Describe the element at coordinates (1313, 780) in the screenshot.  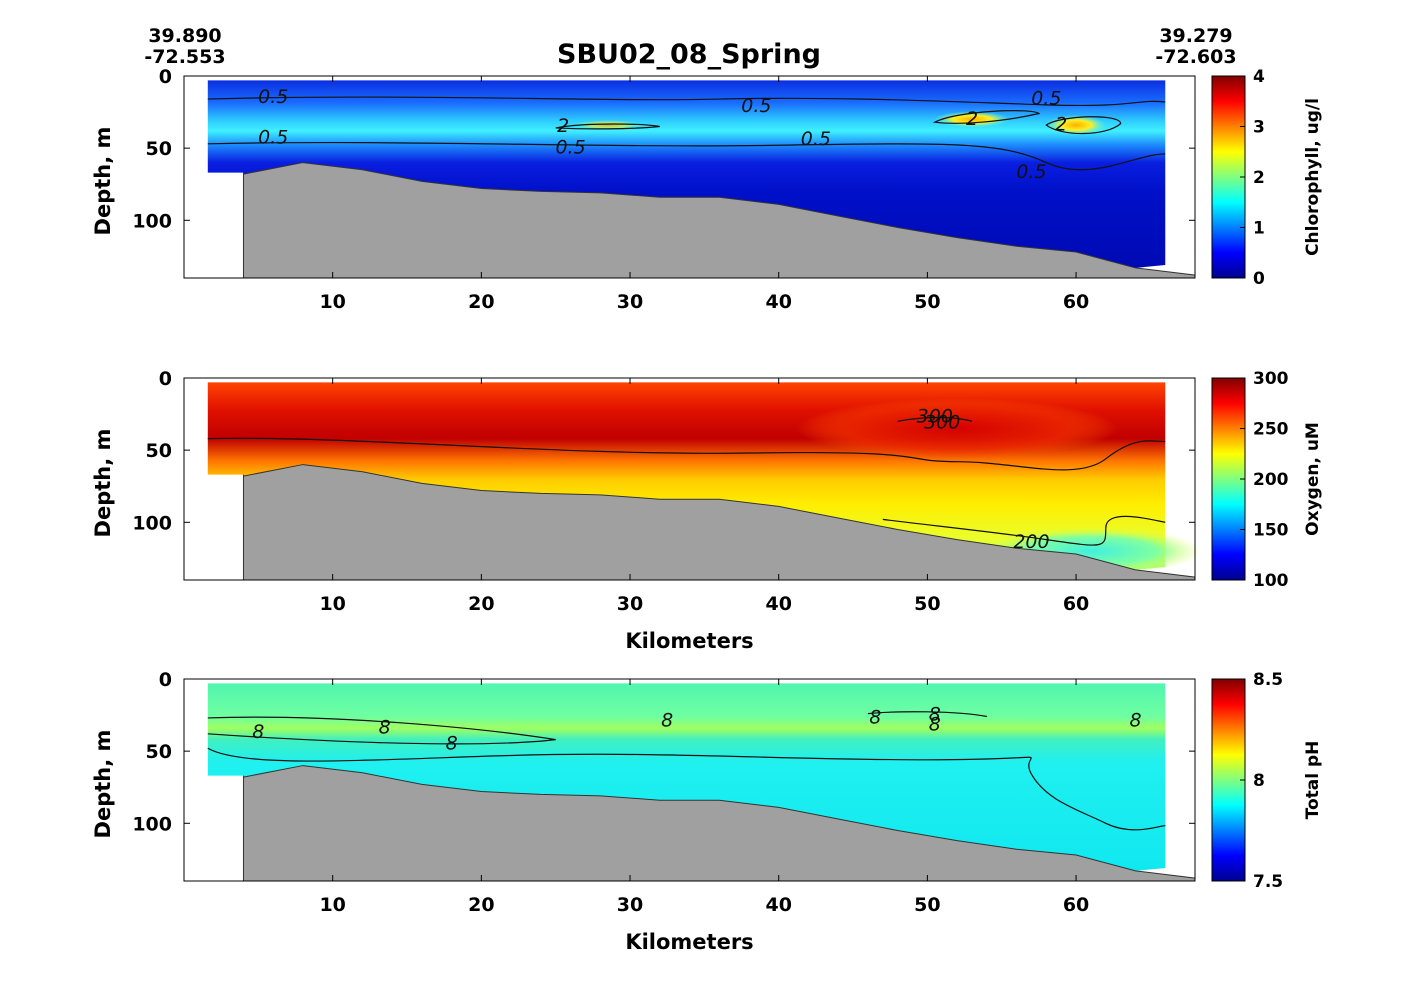
I see `colorbar-label: Total pH` at that location.